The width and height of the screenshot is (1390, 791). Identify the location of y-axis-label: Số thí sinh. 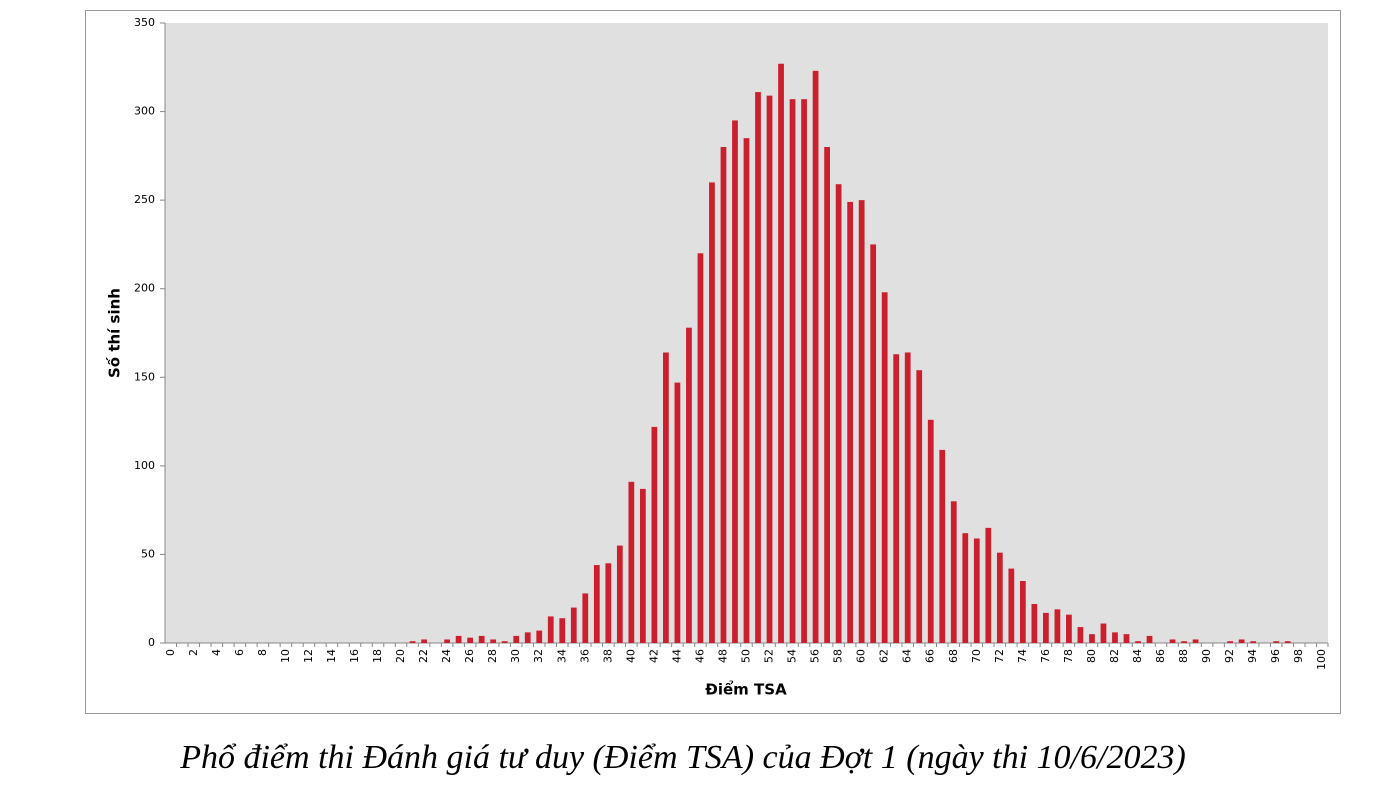
(114, 333).